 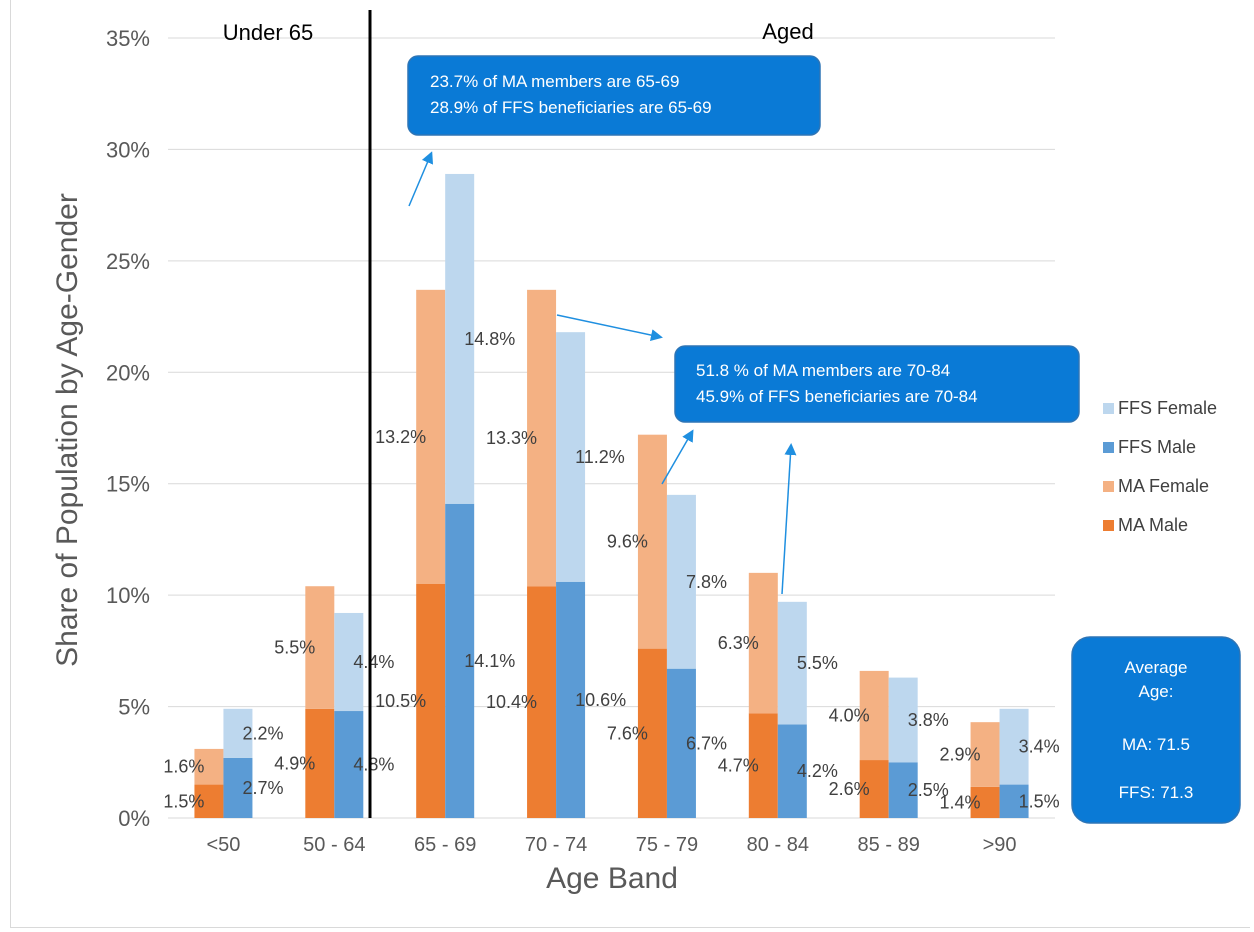 What do you see at coordinates (1156, 792) in the screenshot?
I see `average-age-ffs: FFS: 71.3` at bounding box center [1156, 792].